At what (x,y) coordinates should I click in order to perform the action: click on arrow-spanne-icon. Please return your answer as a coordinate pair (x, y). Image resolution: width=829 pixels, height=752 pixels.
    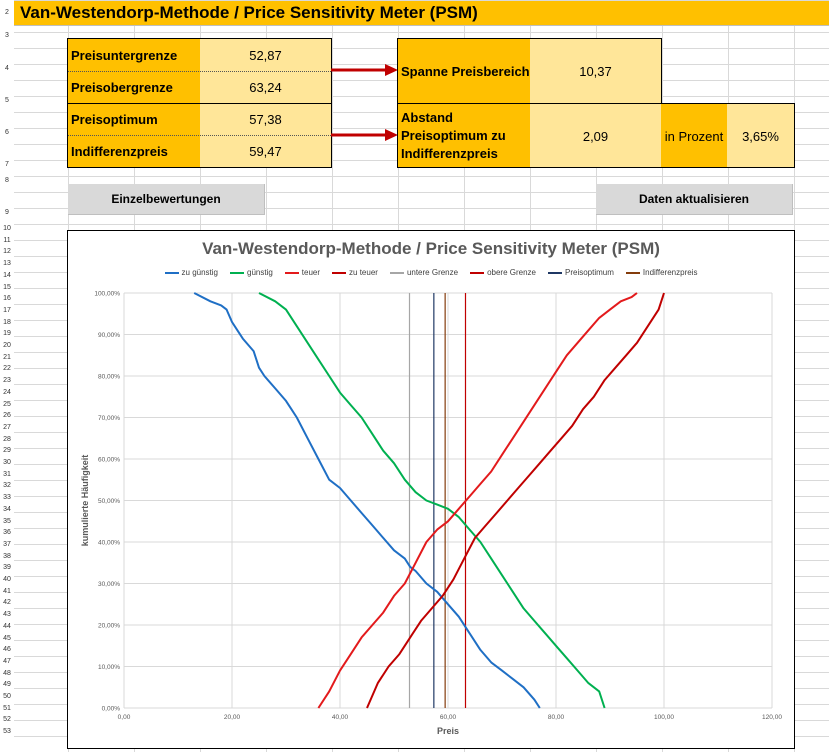
    Looking at the image, I should click on (364, 70).